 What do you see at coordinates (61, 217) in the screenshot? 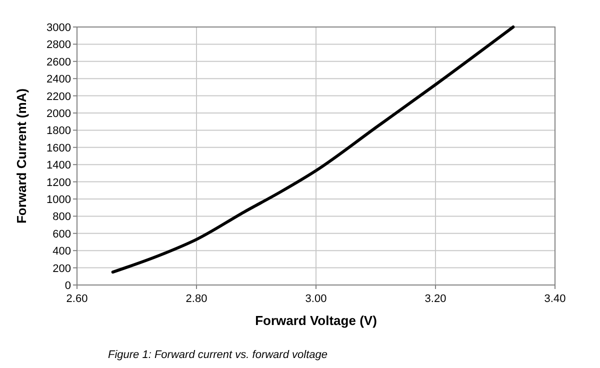
I see `y-tick-label: 800` at bounding box center [61, 217].